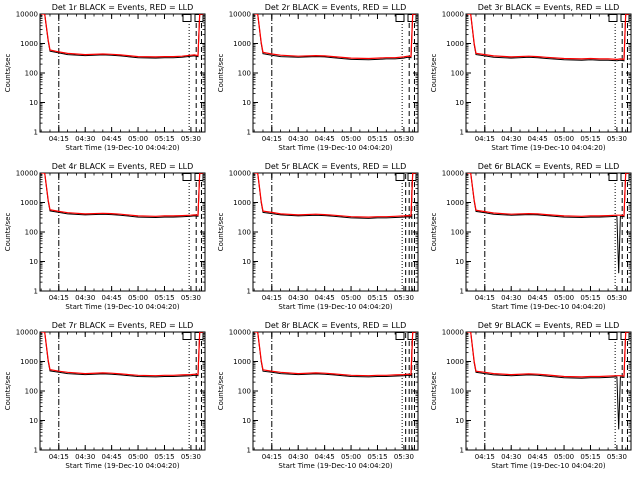  I want to click on panel-title: Det 6r BLACK = Events, RED = LLD, so click(549, 166).